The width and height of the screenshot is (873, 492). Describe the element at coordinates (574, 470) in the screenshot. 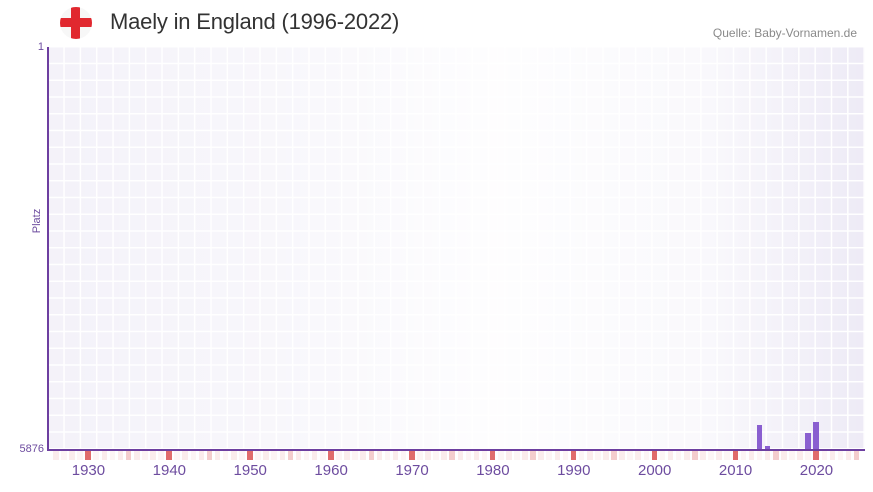

I see `x-axis-tick-label: 1990` at that location.